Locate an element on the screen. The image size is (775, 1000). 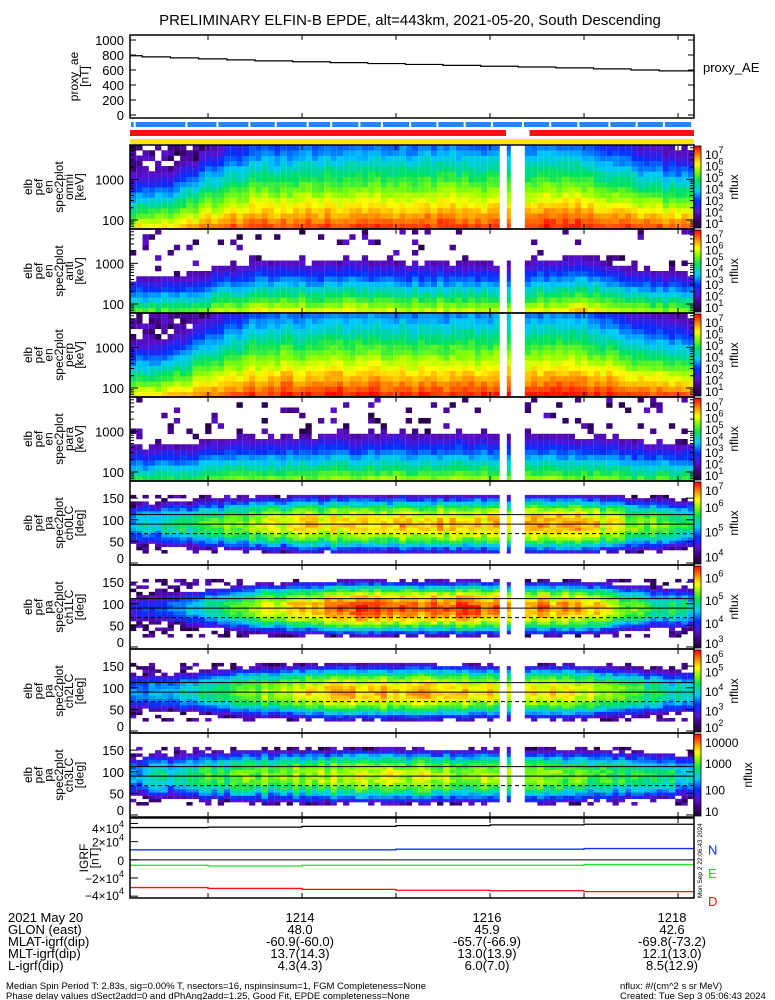
tick-exponent: 1 is located at coordinates (720, 471).